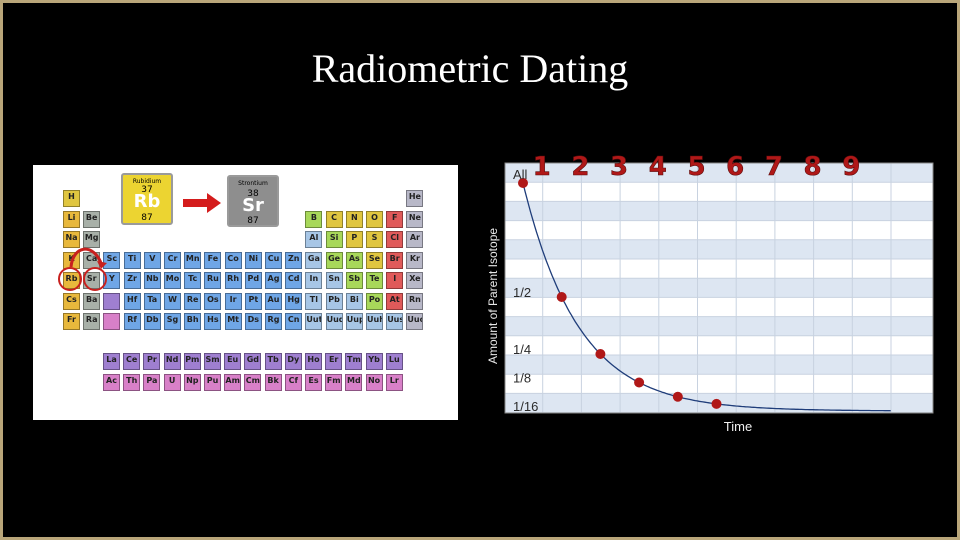 The width and height of the screenshot is (960, 540). What do you see at coordinates (112, 301) in the screenshot?
I see `lanthanide-slot` at bounding box center [112, 301].